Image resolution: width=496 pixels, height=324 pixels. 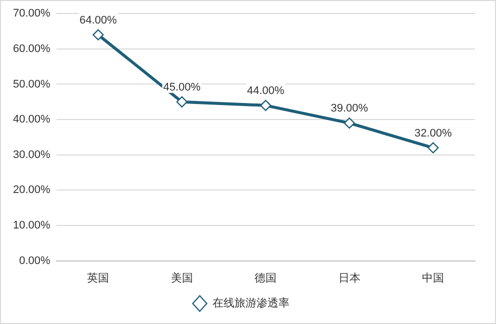 What do you see at coordinates (31, 84) in the screenshot?
I see `y-tick-label: 50.00%` at bounding box center [31, 84].